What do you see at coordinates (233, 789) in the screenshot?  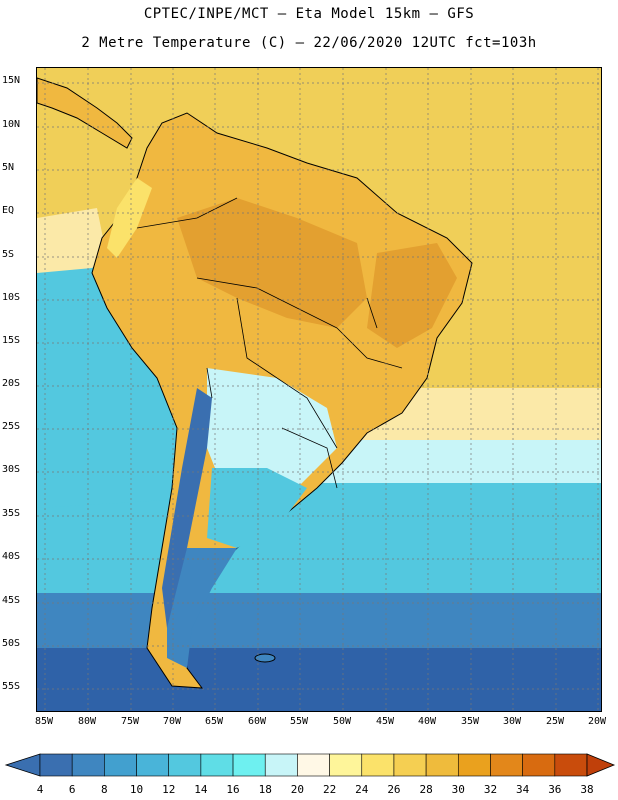 I see `colorbar-tick-label: 16` at bounding box center [233, 789].